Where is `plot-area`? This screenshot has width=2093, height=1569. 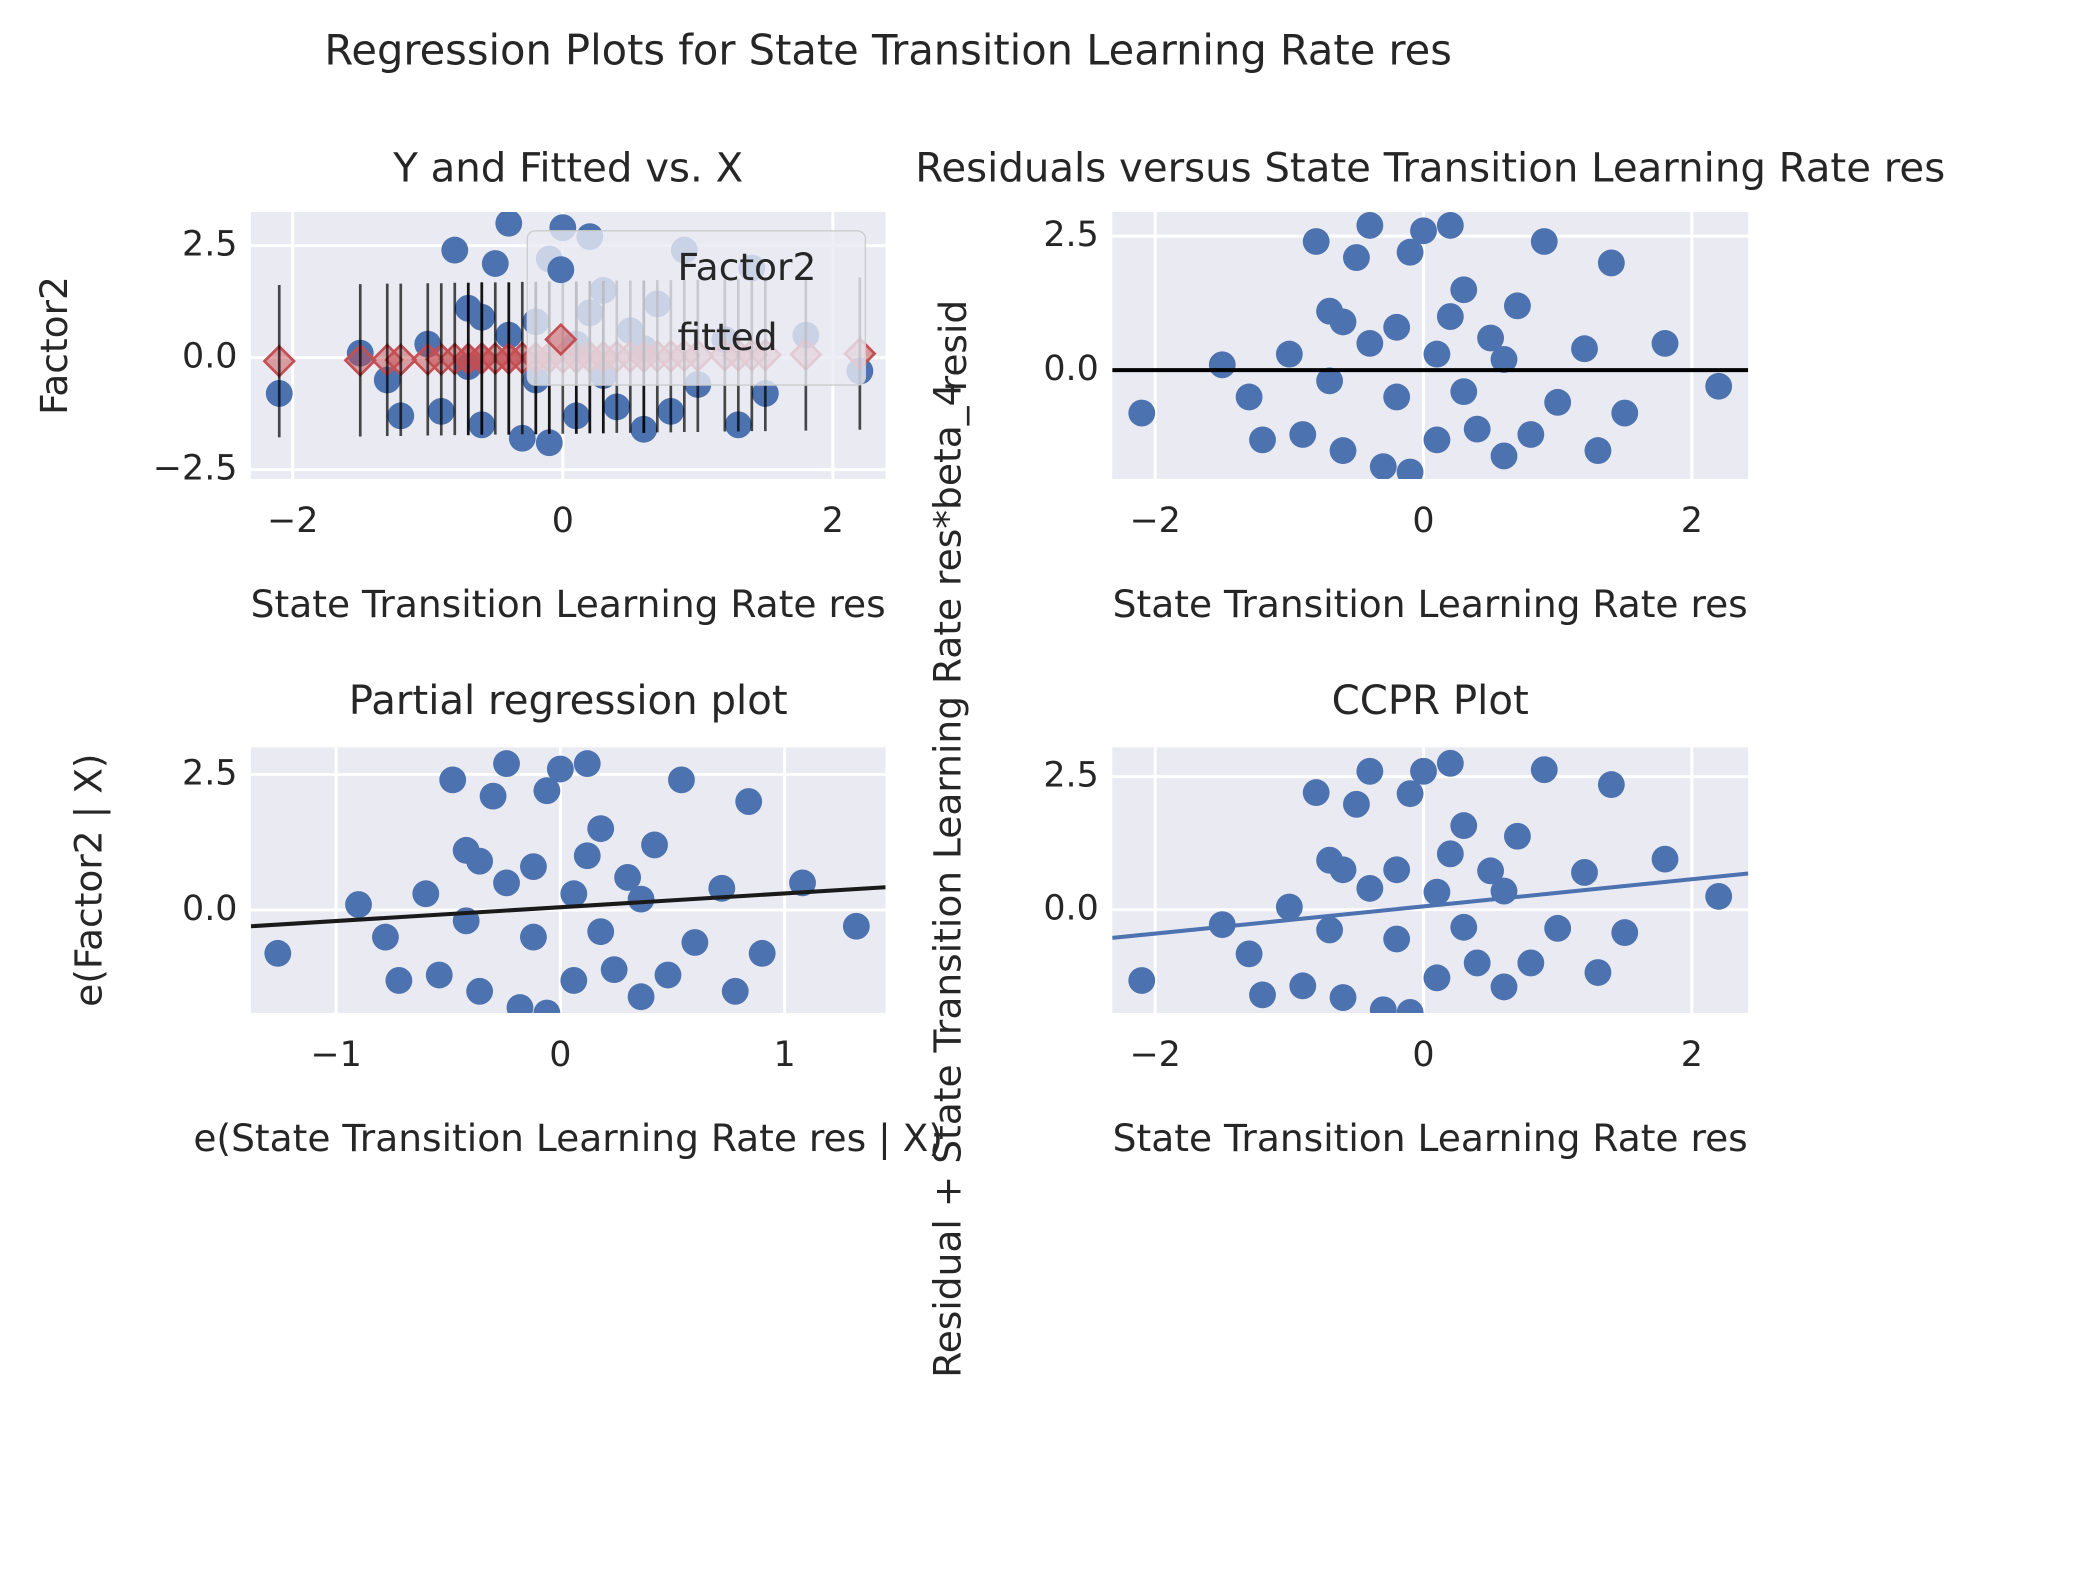
plot-area is located at coordinates (568, 881).